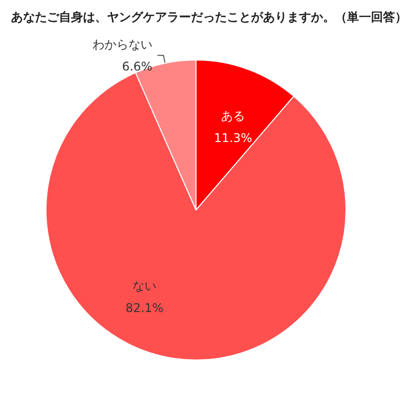 The width and height of the screenshot is (416, 418). Describe the element at coordinates (144, 286) in the screenshot. I see `slice-label: ない` at that location.